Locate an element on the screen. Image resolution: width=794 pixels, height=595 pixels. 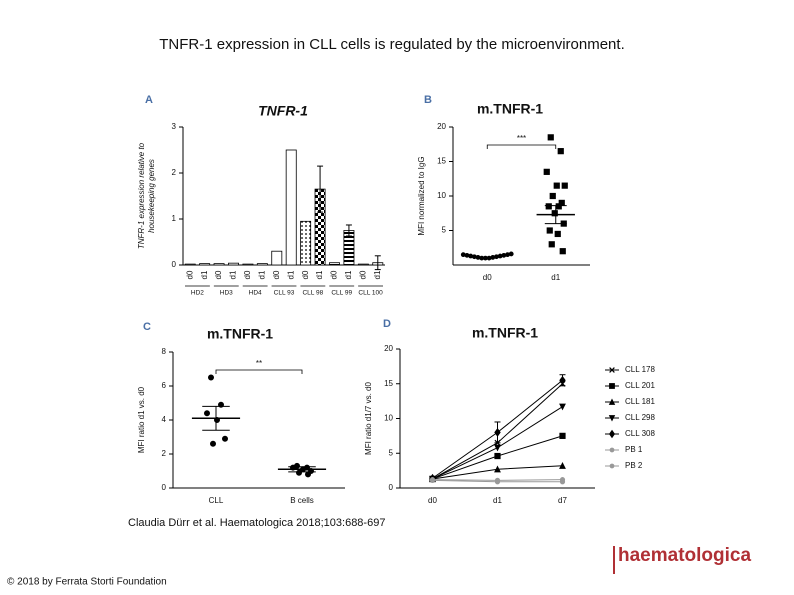
legend-label: CLL 308 is located at coordinates (640, 433).